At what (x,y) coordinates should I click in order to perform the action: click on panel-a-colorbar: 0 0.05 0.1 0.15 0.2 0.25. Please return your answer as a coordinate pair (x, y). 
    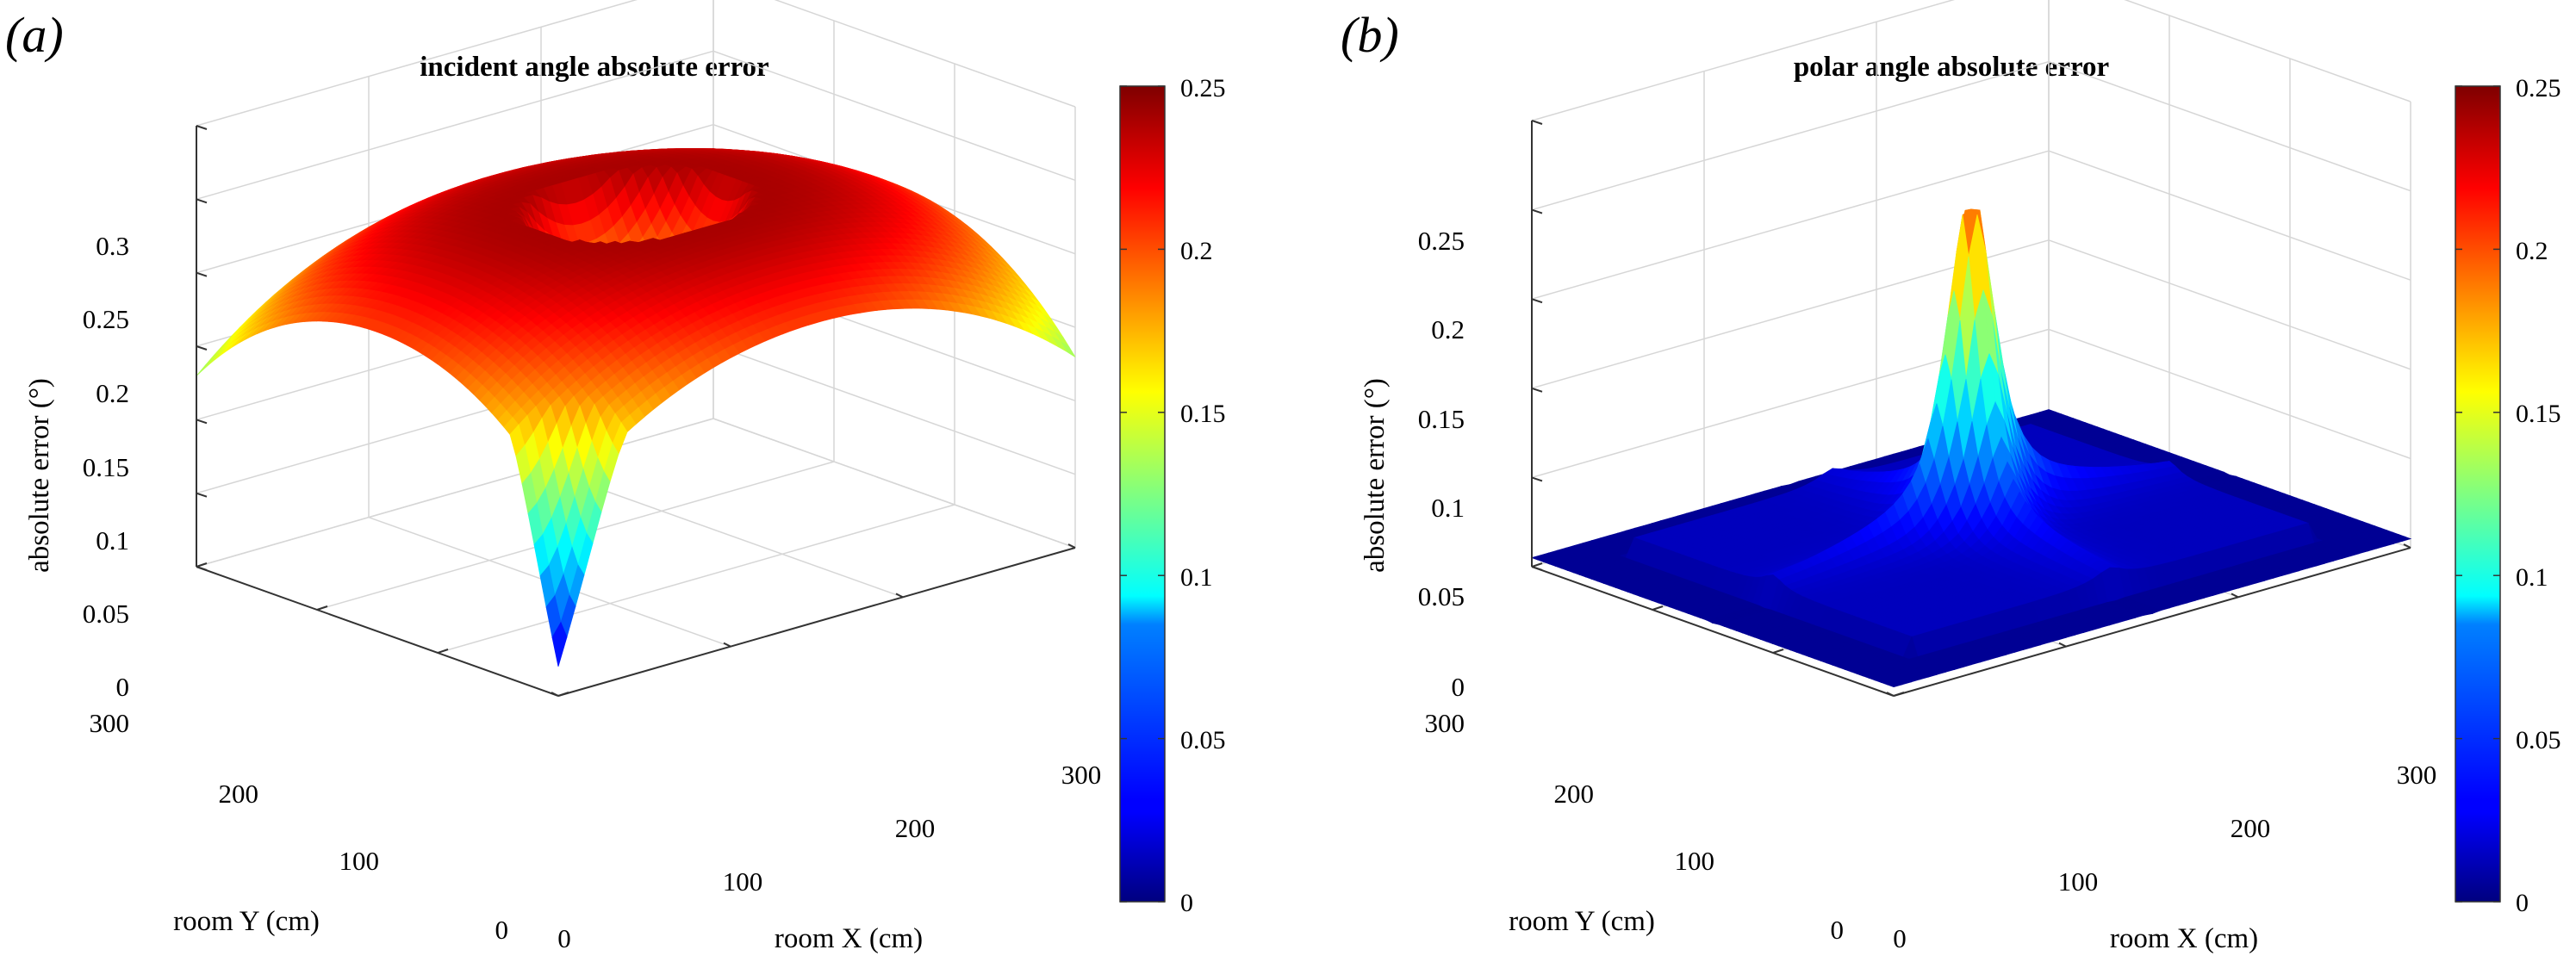
    Looking at the image, I should click on (1172, 495).